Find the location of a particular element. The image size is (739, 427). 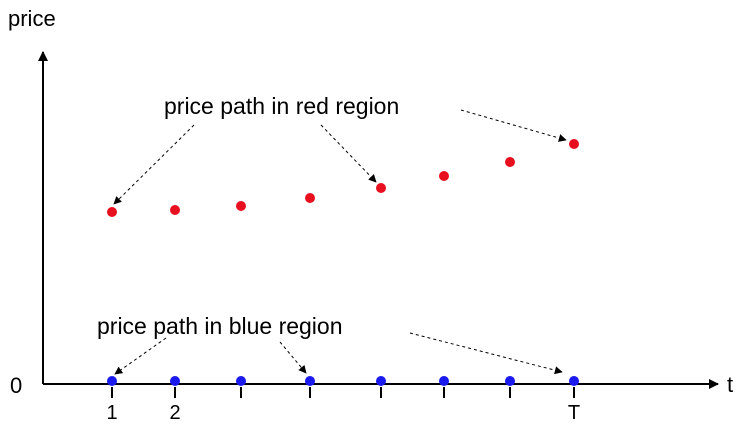

origin-label: 0 is located at coordinates (16, 385).